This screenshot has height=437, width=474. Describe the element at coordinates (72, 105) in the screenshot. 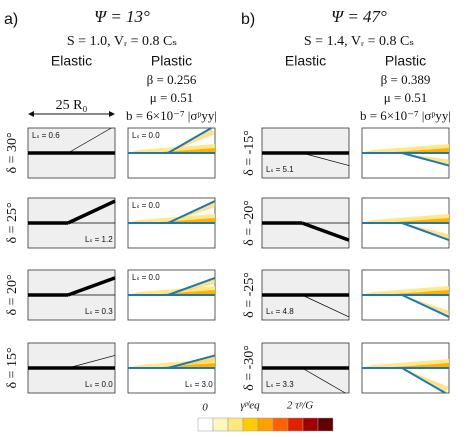

I see `scale-label: 25 R₀` at that location.